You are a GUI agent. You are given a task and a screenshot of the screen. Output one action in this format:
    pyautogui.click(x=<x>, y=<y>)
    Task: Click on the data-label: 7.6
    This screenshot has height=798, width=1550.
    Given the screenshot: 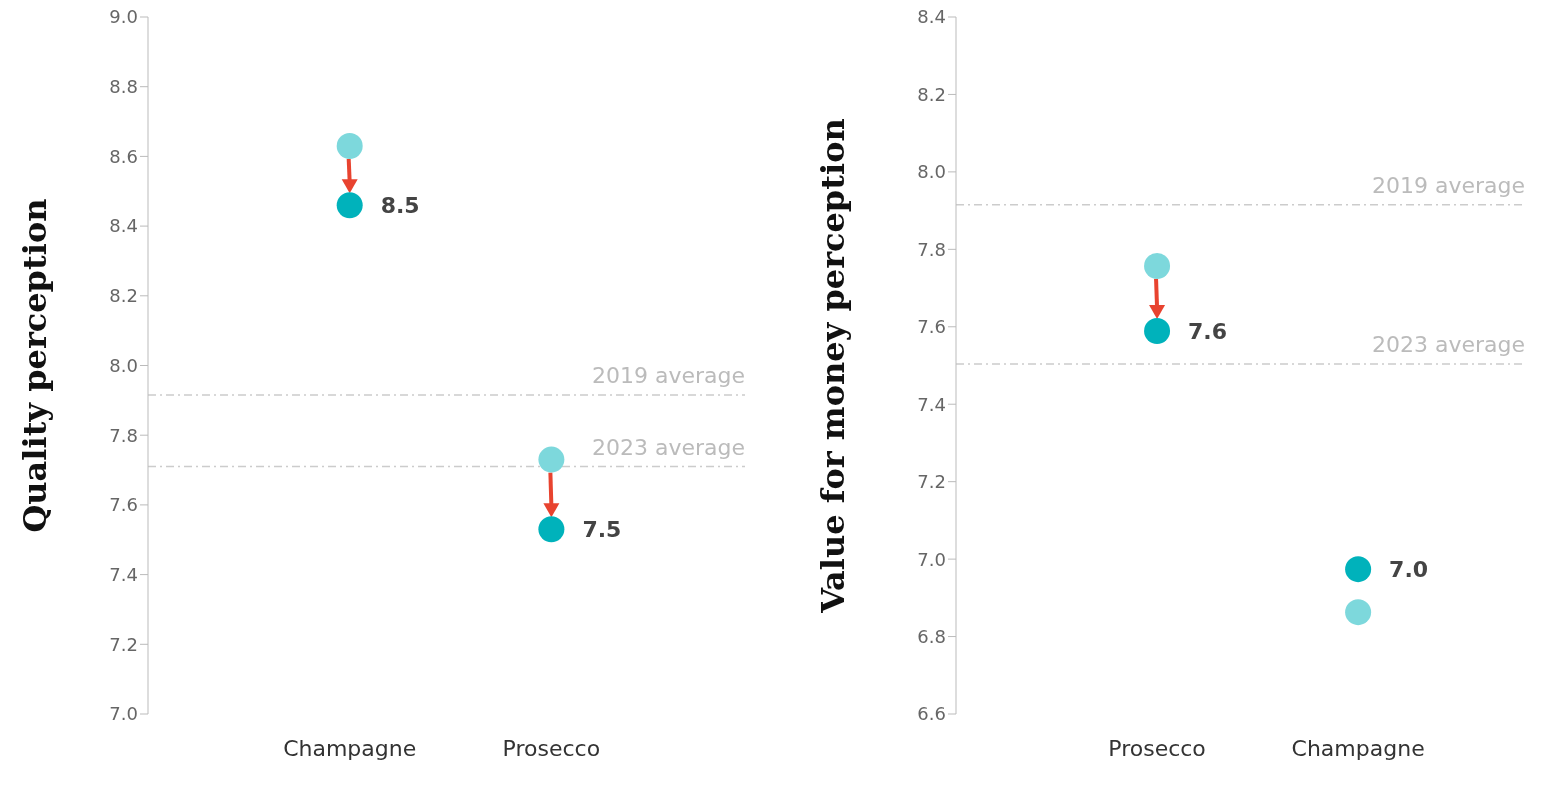 What is the action you would take?
    pyautogui.click(x=1208, y=332)
    